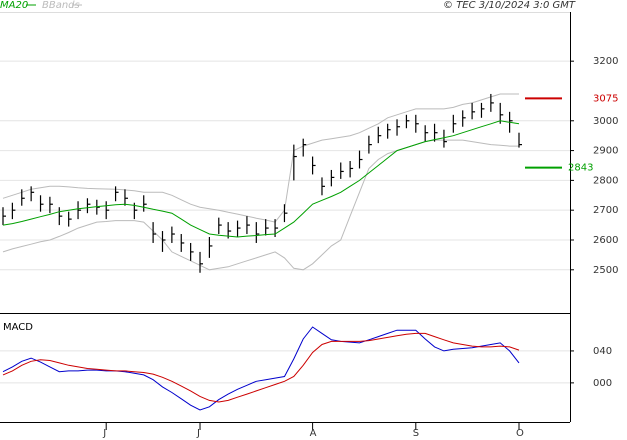 This screenshot has height=440, width=627. What do you see at coordinates (602, 383) in the screenshot?
I see `y-tick-label: 000` at bounding box center [602, 383].